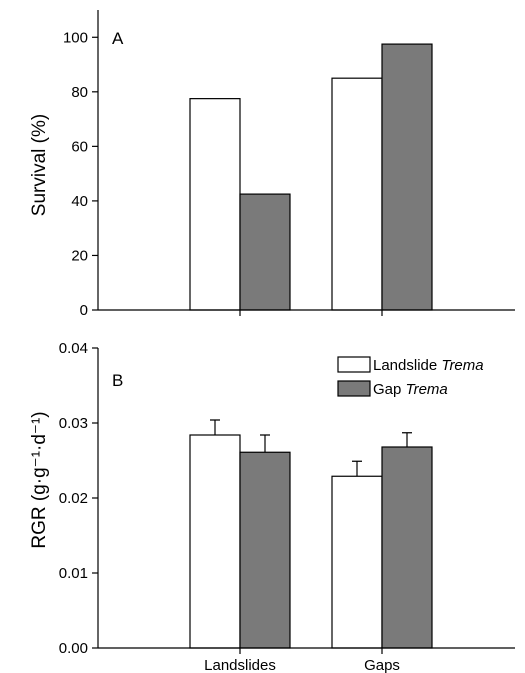  I want to click on legend-label-gap-trema: Gap Trema, so click(410, 389).